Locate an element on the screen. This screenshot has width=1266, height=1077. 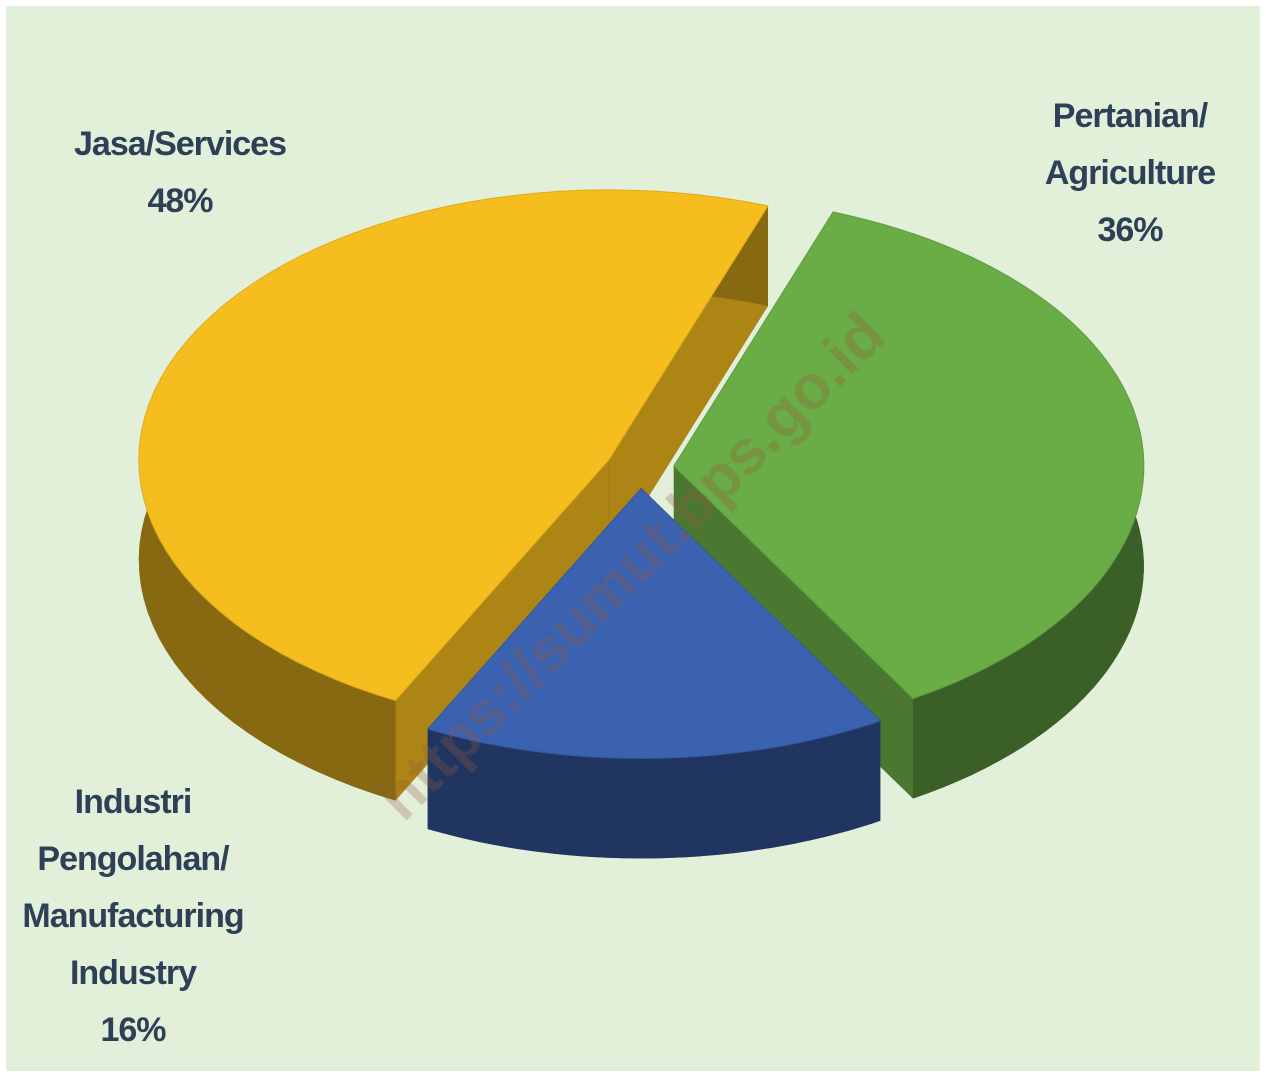
slice-side is located at coordinates (654, 789).